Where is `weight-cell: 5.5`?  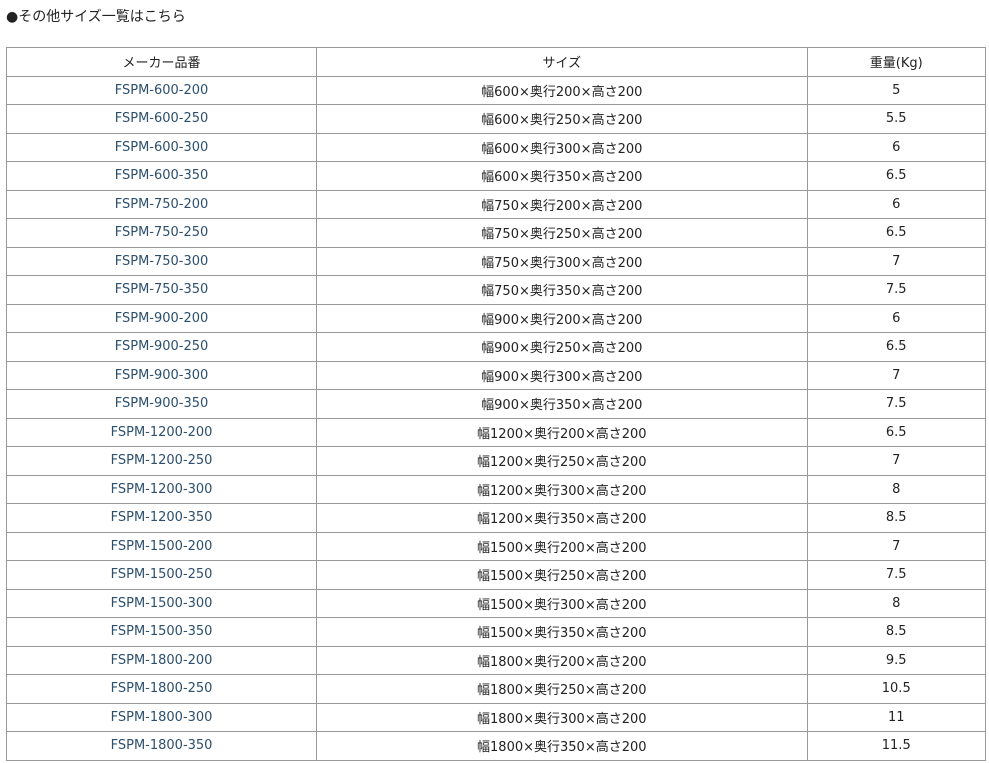
weight-cell: 5.5 is located at coordinates (896, 119).